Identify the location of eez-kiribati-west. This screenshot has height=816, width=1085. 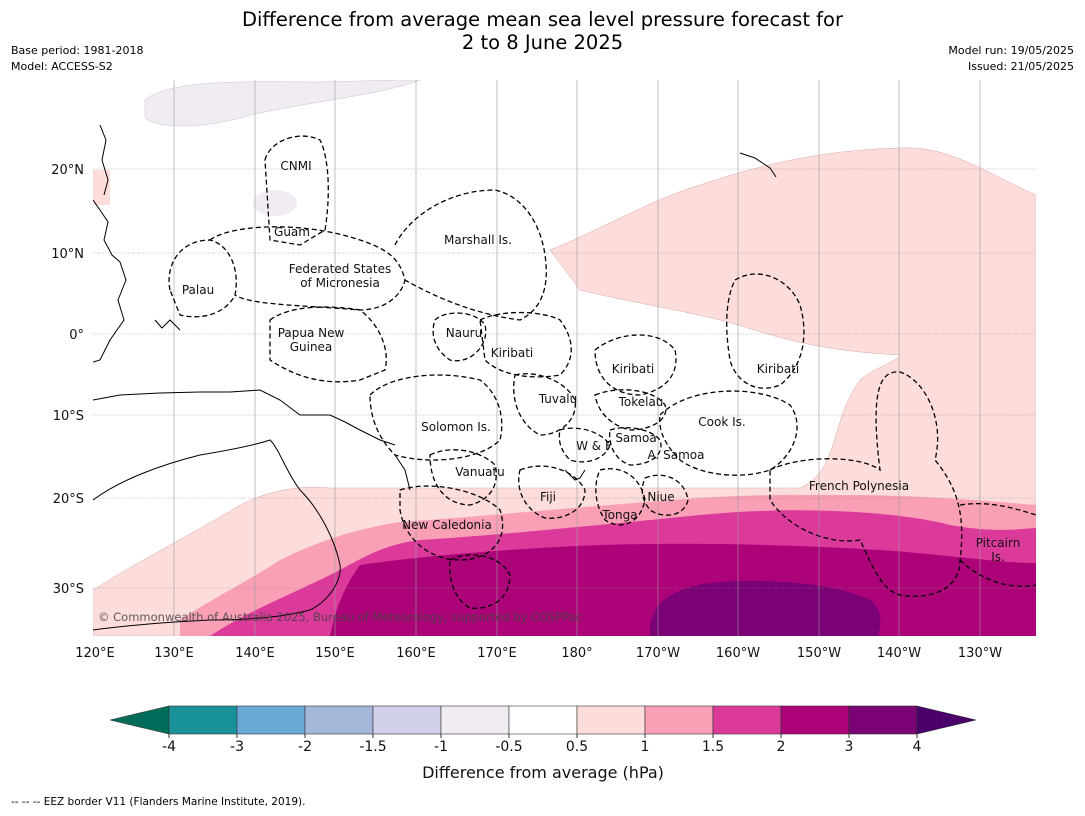
(525, 344).